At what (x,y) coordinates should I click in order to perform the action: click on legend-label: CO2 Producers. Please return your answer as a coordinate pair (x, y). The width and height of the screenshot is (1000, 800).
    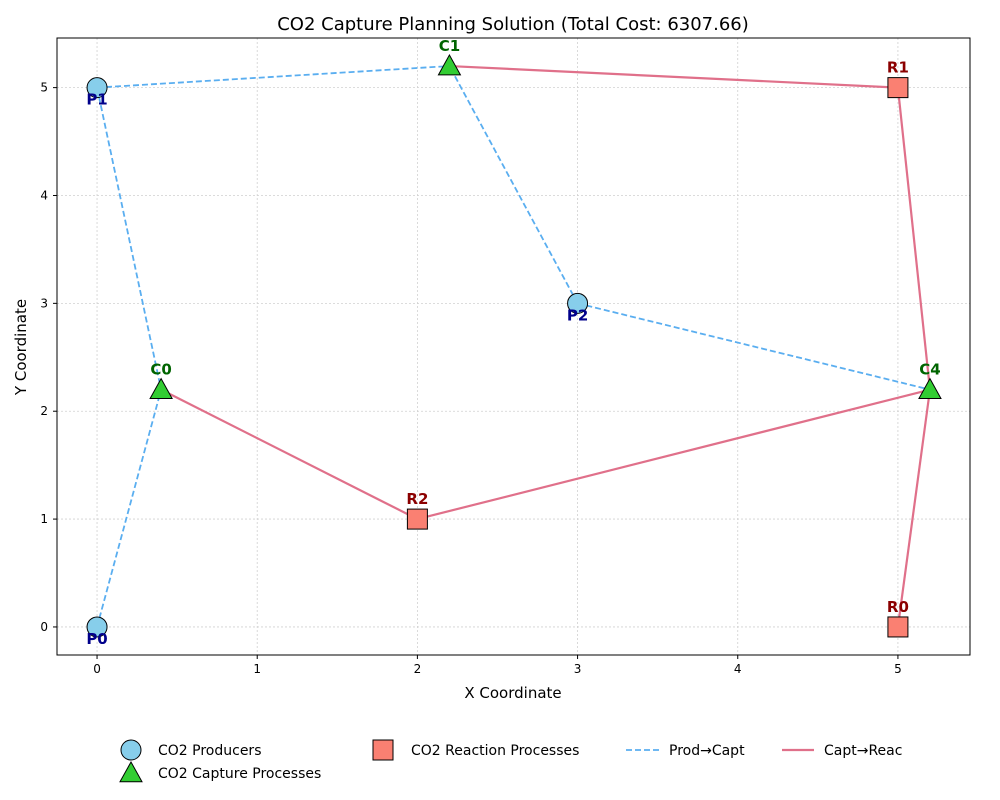
    Looking at the image, I should click on (209, 751).